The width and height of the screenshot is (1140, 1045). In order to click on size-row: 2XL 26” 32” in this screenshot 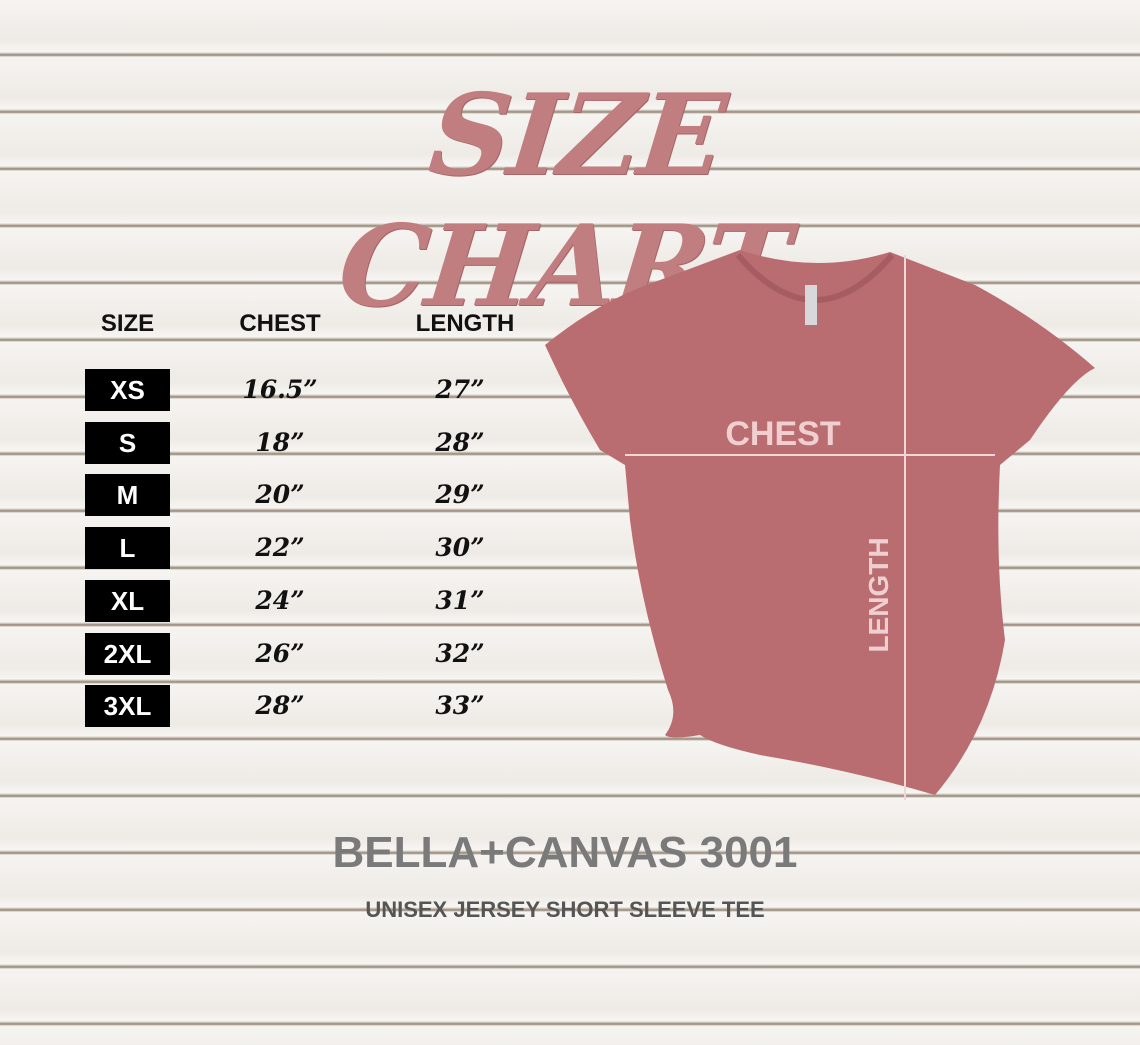, I will do `click(270, 653)`.